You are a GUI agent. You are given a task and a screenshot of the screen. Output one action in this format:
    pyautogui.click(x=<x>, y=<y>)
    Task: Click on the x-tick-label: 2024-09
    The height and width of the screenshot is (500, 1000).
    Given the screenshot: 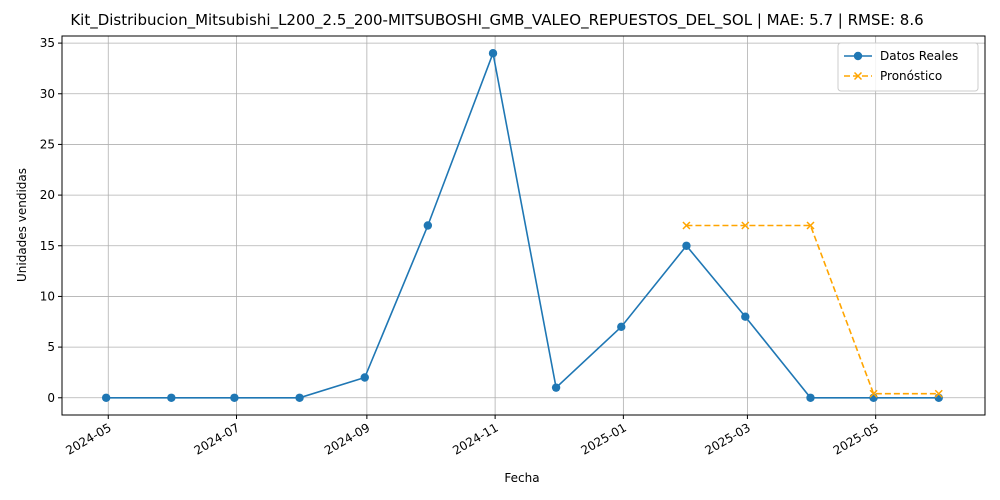 What is the action you would take?
    pyautogui.click(x=347, y=438)
    